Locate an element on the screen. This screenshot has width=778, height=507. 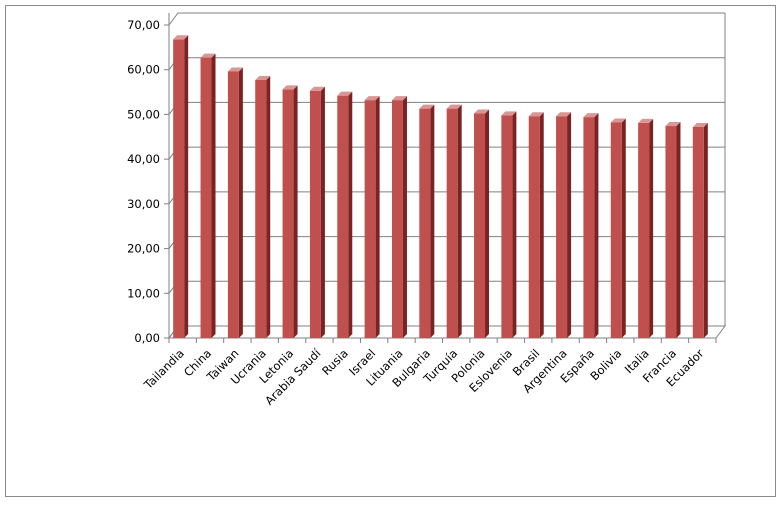
y-axis-ticks: 0,00 10,00 20,00 30,00 40,00 50,00 60,00 70,00 is located at coordinates (148, 181).